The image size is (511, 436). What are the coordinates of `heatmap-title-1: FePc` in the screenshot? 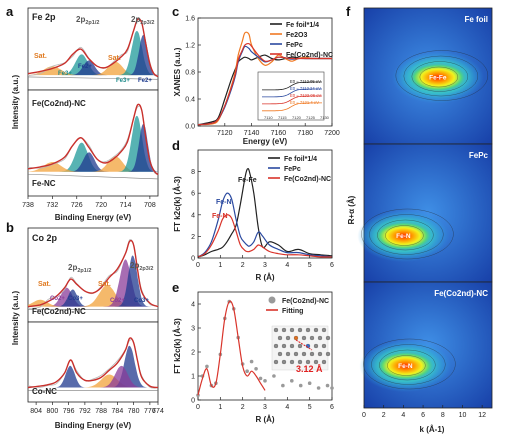 It's located at (479, 155).